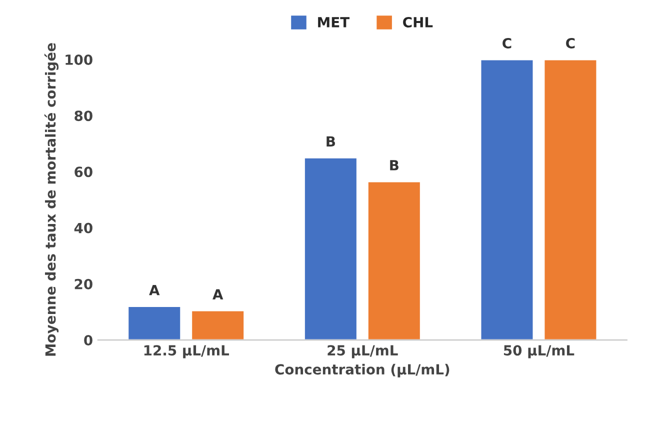 The height and width of the screenshot is (425, 653). I want to click on legend-label: CHL, so click(418, 22).